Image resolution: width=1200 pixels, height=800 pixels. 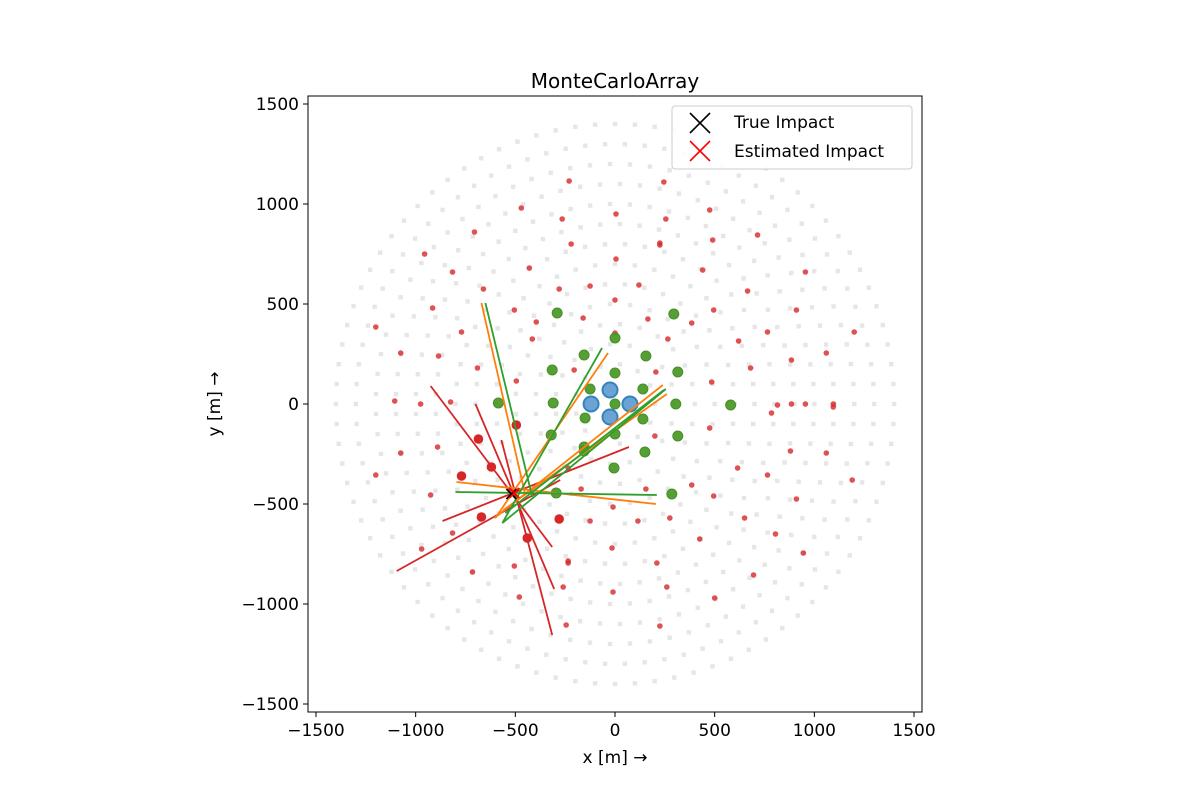 What do you see at coordinates (784, 123) in the screenshot?
I see `legend-true-impact-label: True Impact` at bounding box center [784, 123].